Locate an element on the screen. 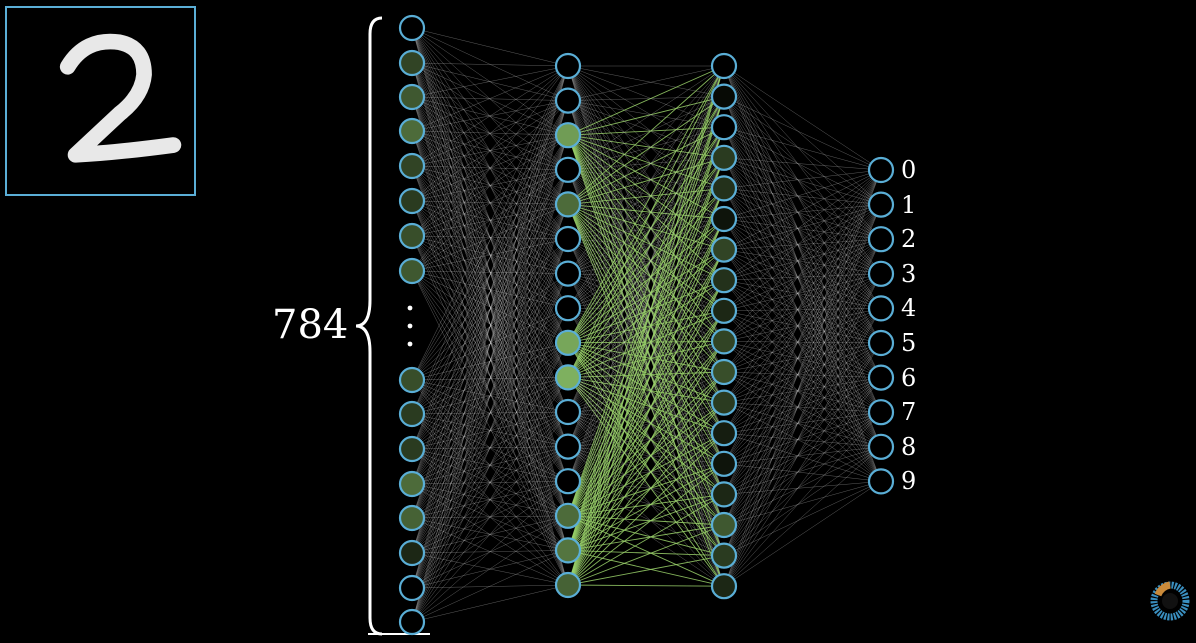 The height and width of the screenshot is (643, 1196). input-neuron is located at coordinates (412, 449).